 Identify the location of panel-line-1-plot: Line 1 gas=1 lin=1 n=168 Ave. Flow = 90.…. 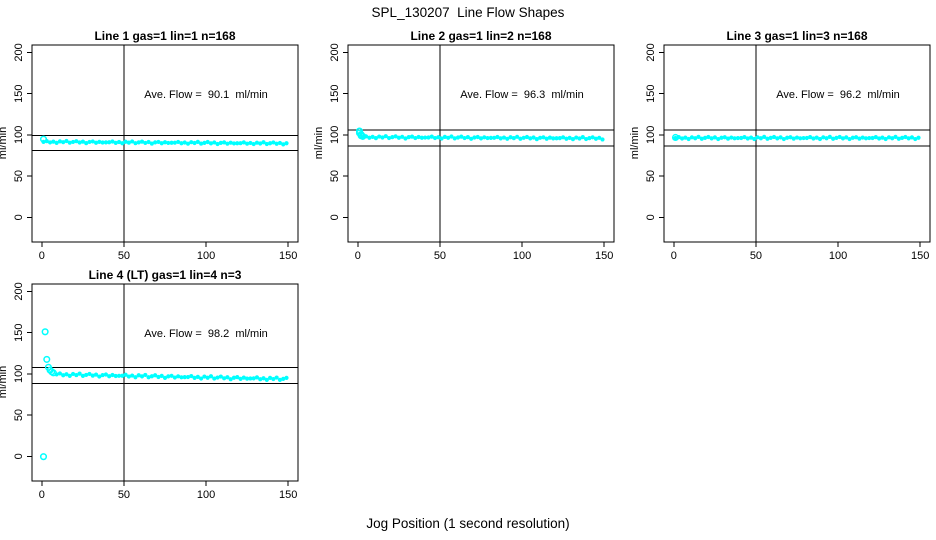
(149, 145).